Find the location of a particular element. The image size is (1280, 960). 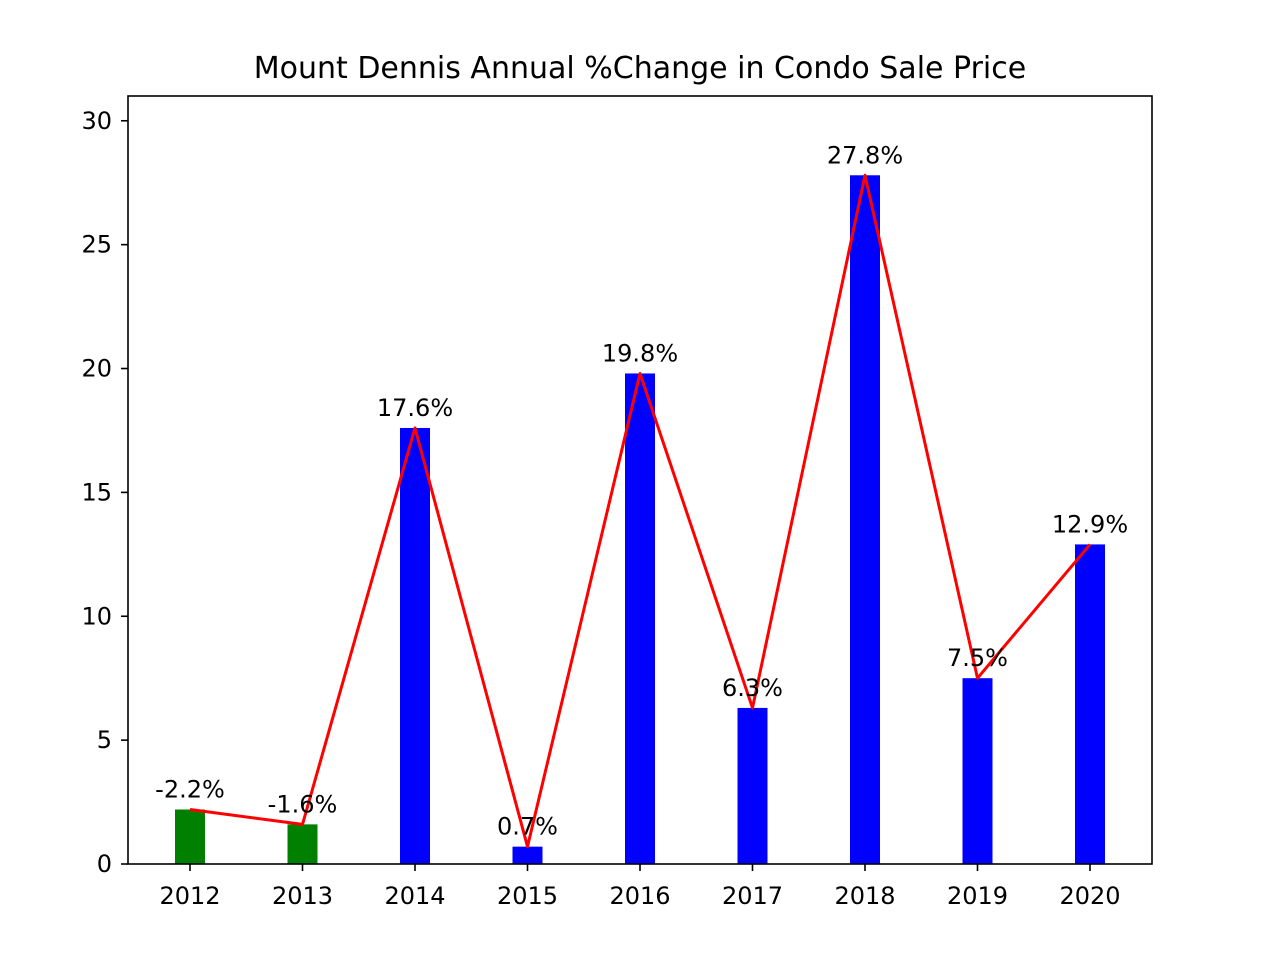

bar-2017 is located at coordinates (752, 785).